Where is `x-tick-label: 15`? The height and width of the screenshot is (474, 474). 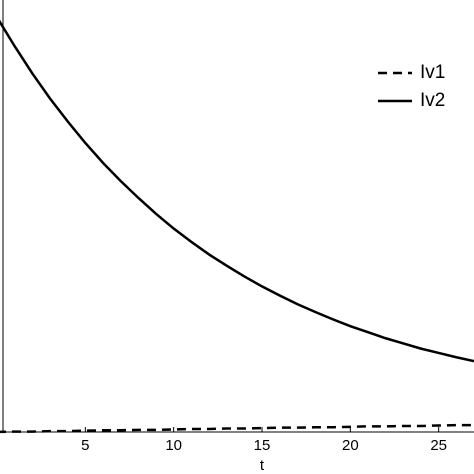 x-tick-label: 15 is located at coordinates (262, 445).